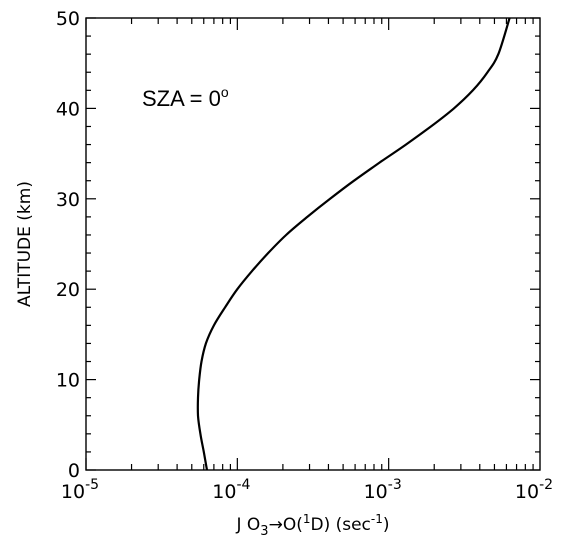  What do you see at coordinates (312, 525) in the screenshot?
I see `x-axis-label: J O3→O(1D) (sec-1)` at bounding box center [312, 525].